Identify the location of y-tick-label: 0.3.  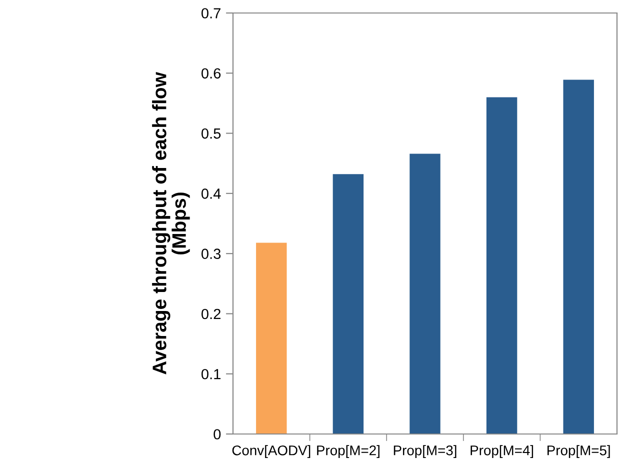
(211, 253).